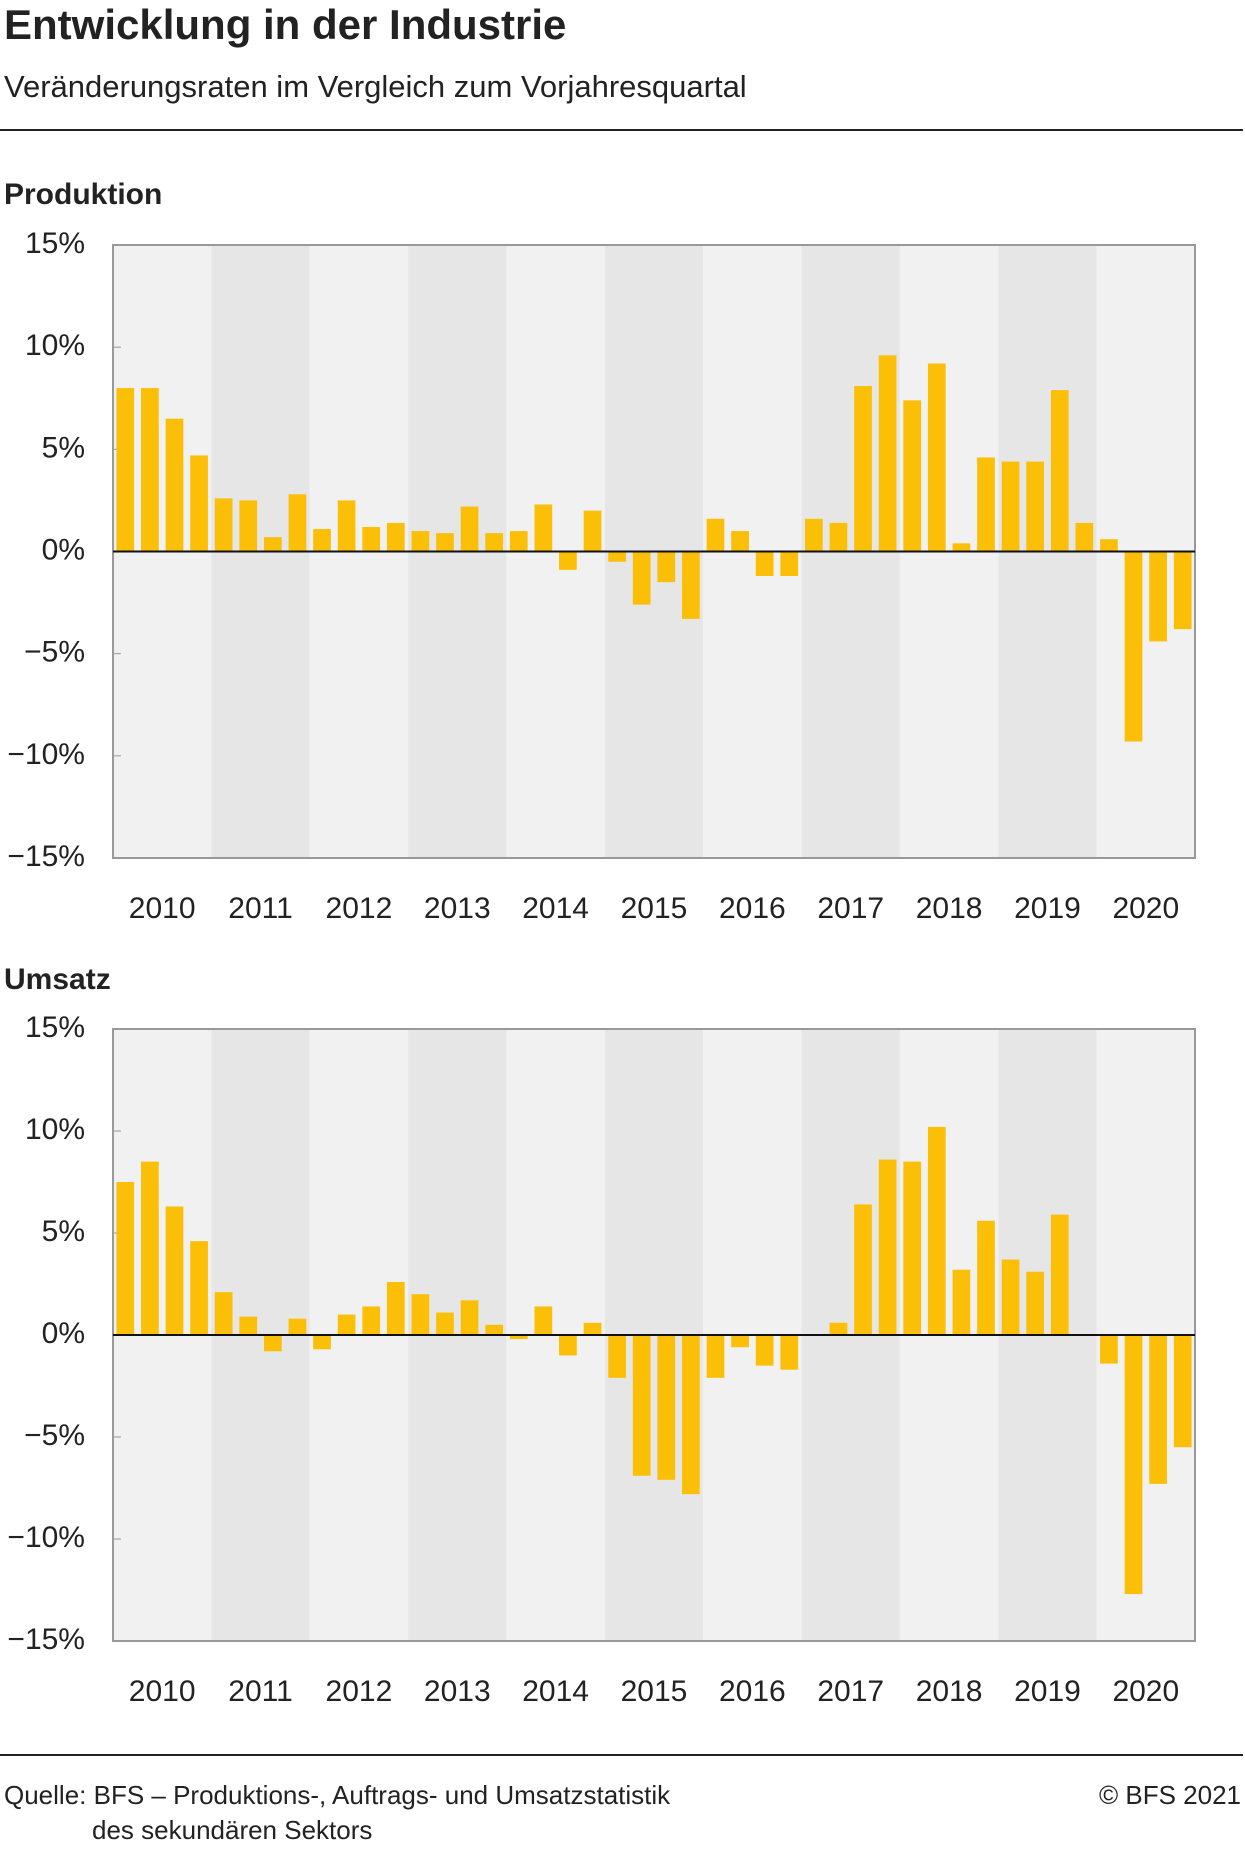  Describe the element at coordinates (752, 1691) in the screenshot. I see `x-tick-label: 2016` at that location.